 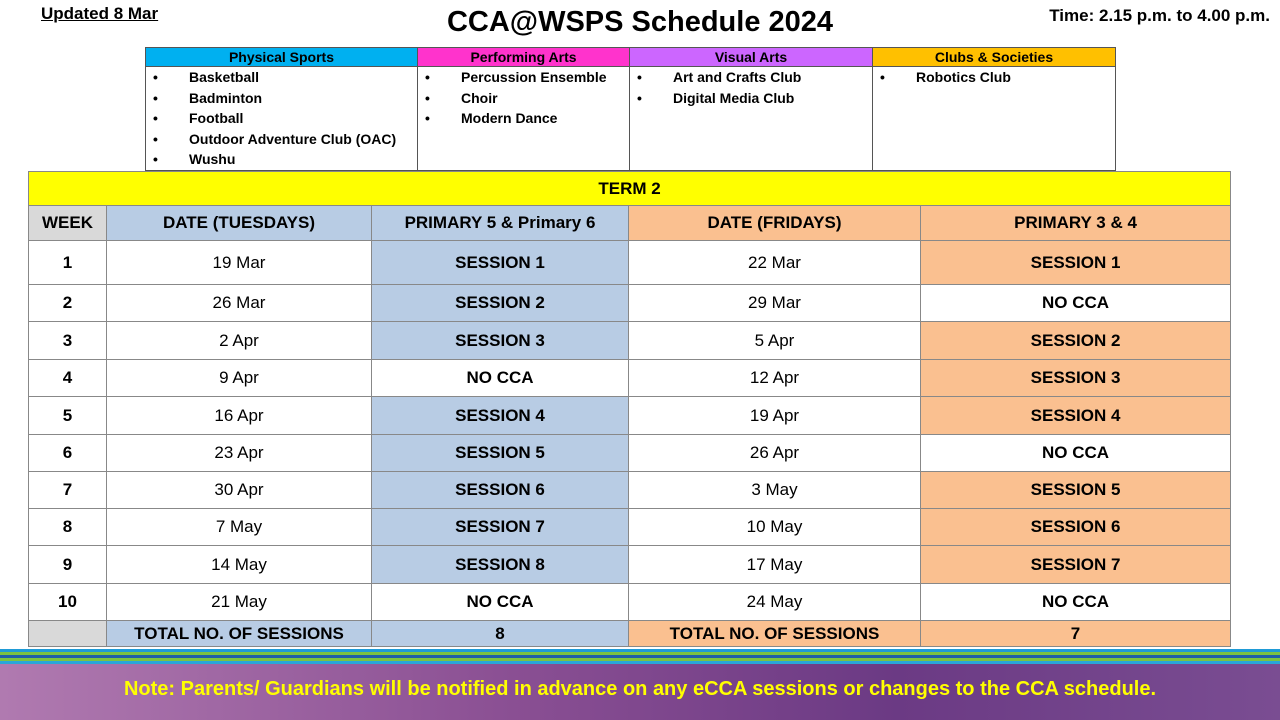 I want to click on cca-item: Choir, so click(x=523, y=98).